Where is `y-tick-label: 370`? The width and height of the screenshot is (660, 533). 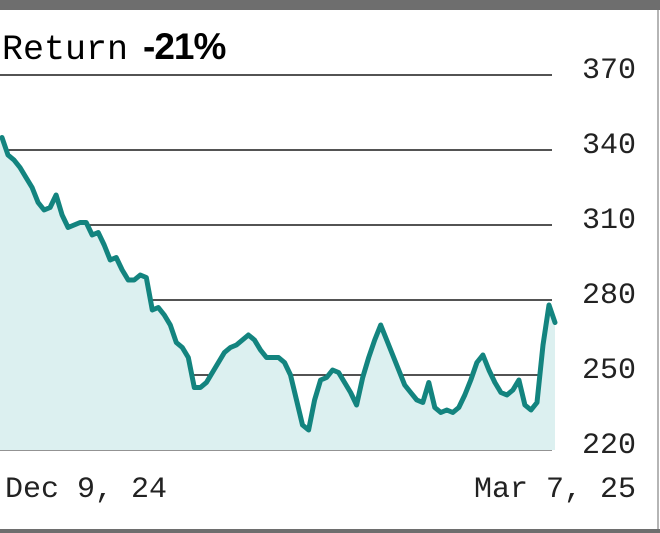 y-tick-label: 370 is located at coordinates (609, 71).